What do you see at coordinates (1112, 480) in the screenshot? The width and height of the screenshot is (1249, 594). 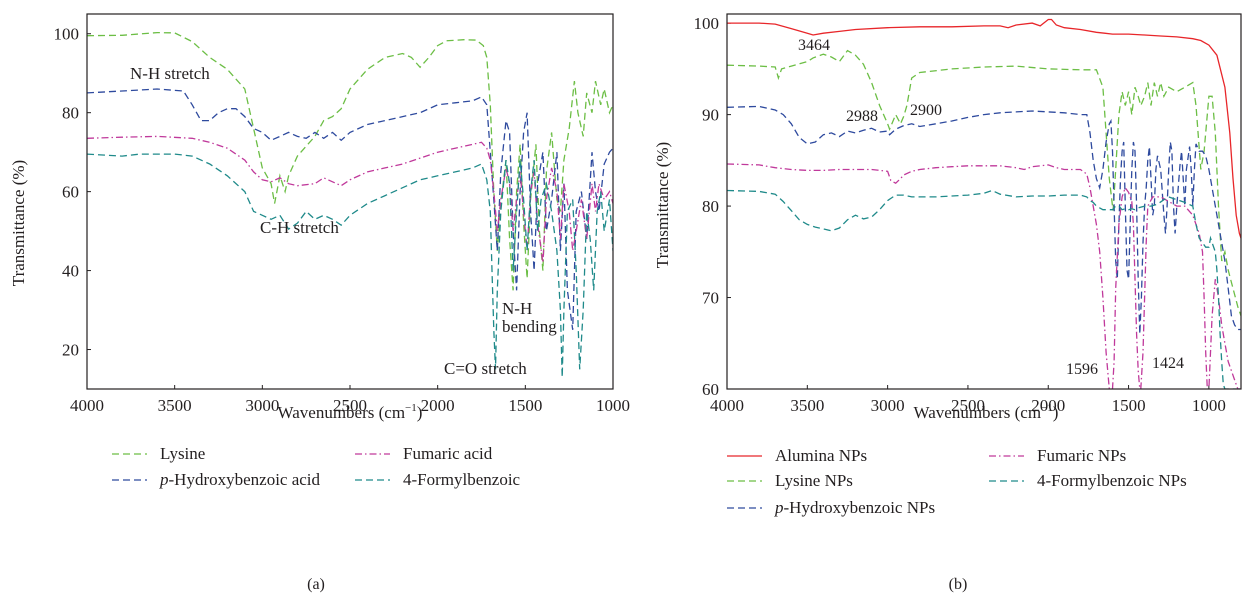 I see `legend-label: 4-Formylbenzoic NPs` at bounding box center [1112, 480].